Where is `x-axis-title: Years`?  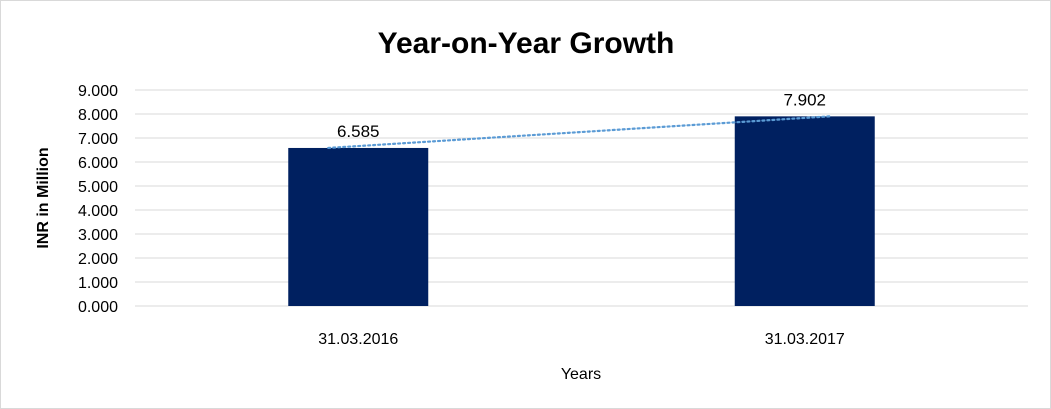
x-axis-title: Years is located at coordinates (581, 374).